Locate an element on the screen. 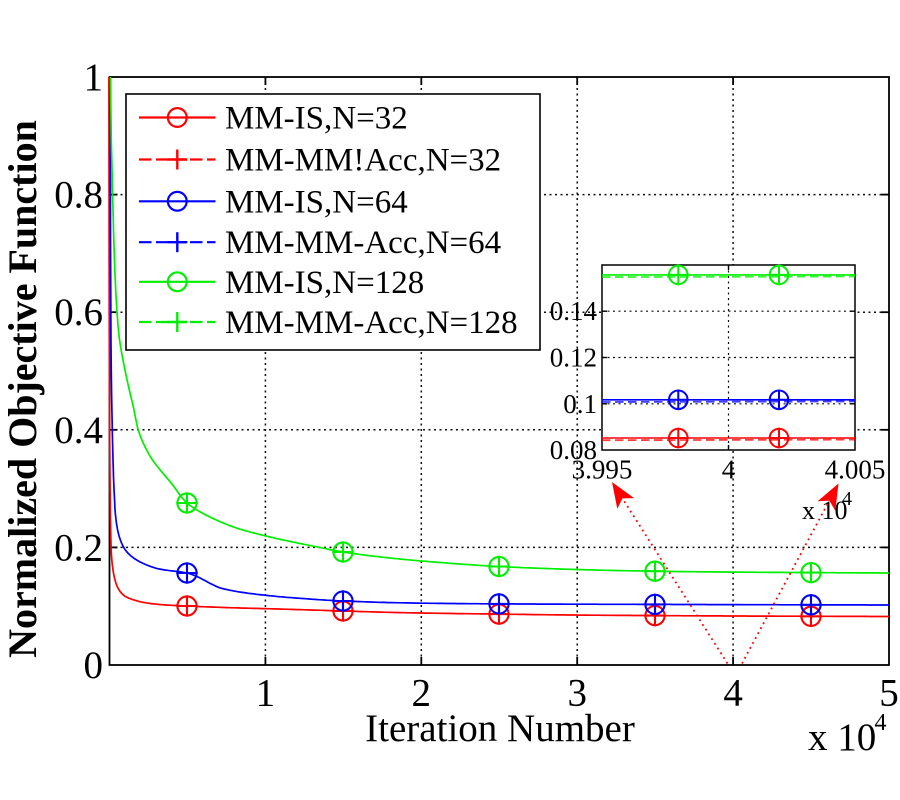 The image size is (900, 800). svg-text: 2 is located at coordinates (422, 693).